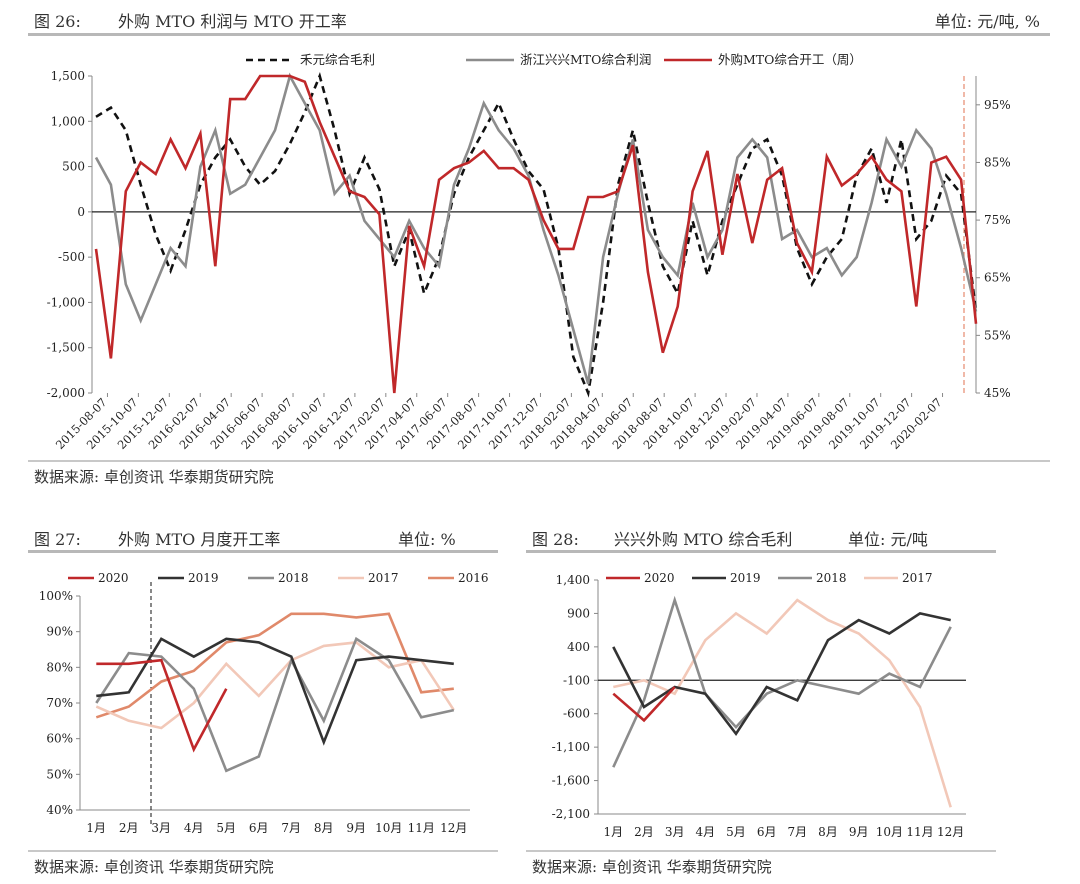 The width and height of the screenshot is (1080, 884). Describe the element at coordinates (154, 477) in the screenshot. I see `fig26-source: 数据来源: 卓创资讯 华泰期货研究院` at that location.